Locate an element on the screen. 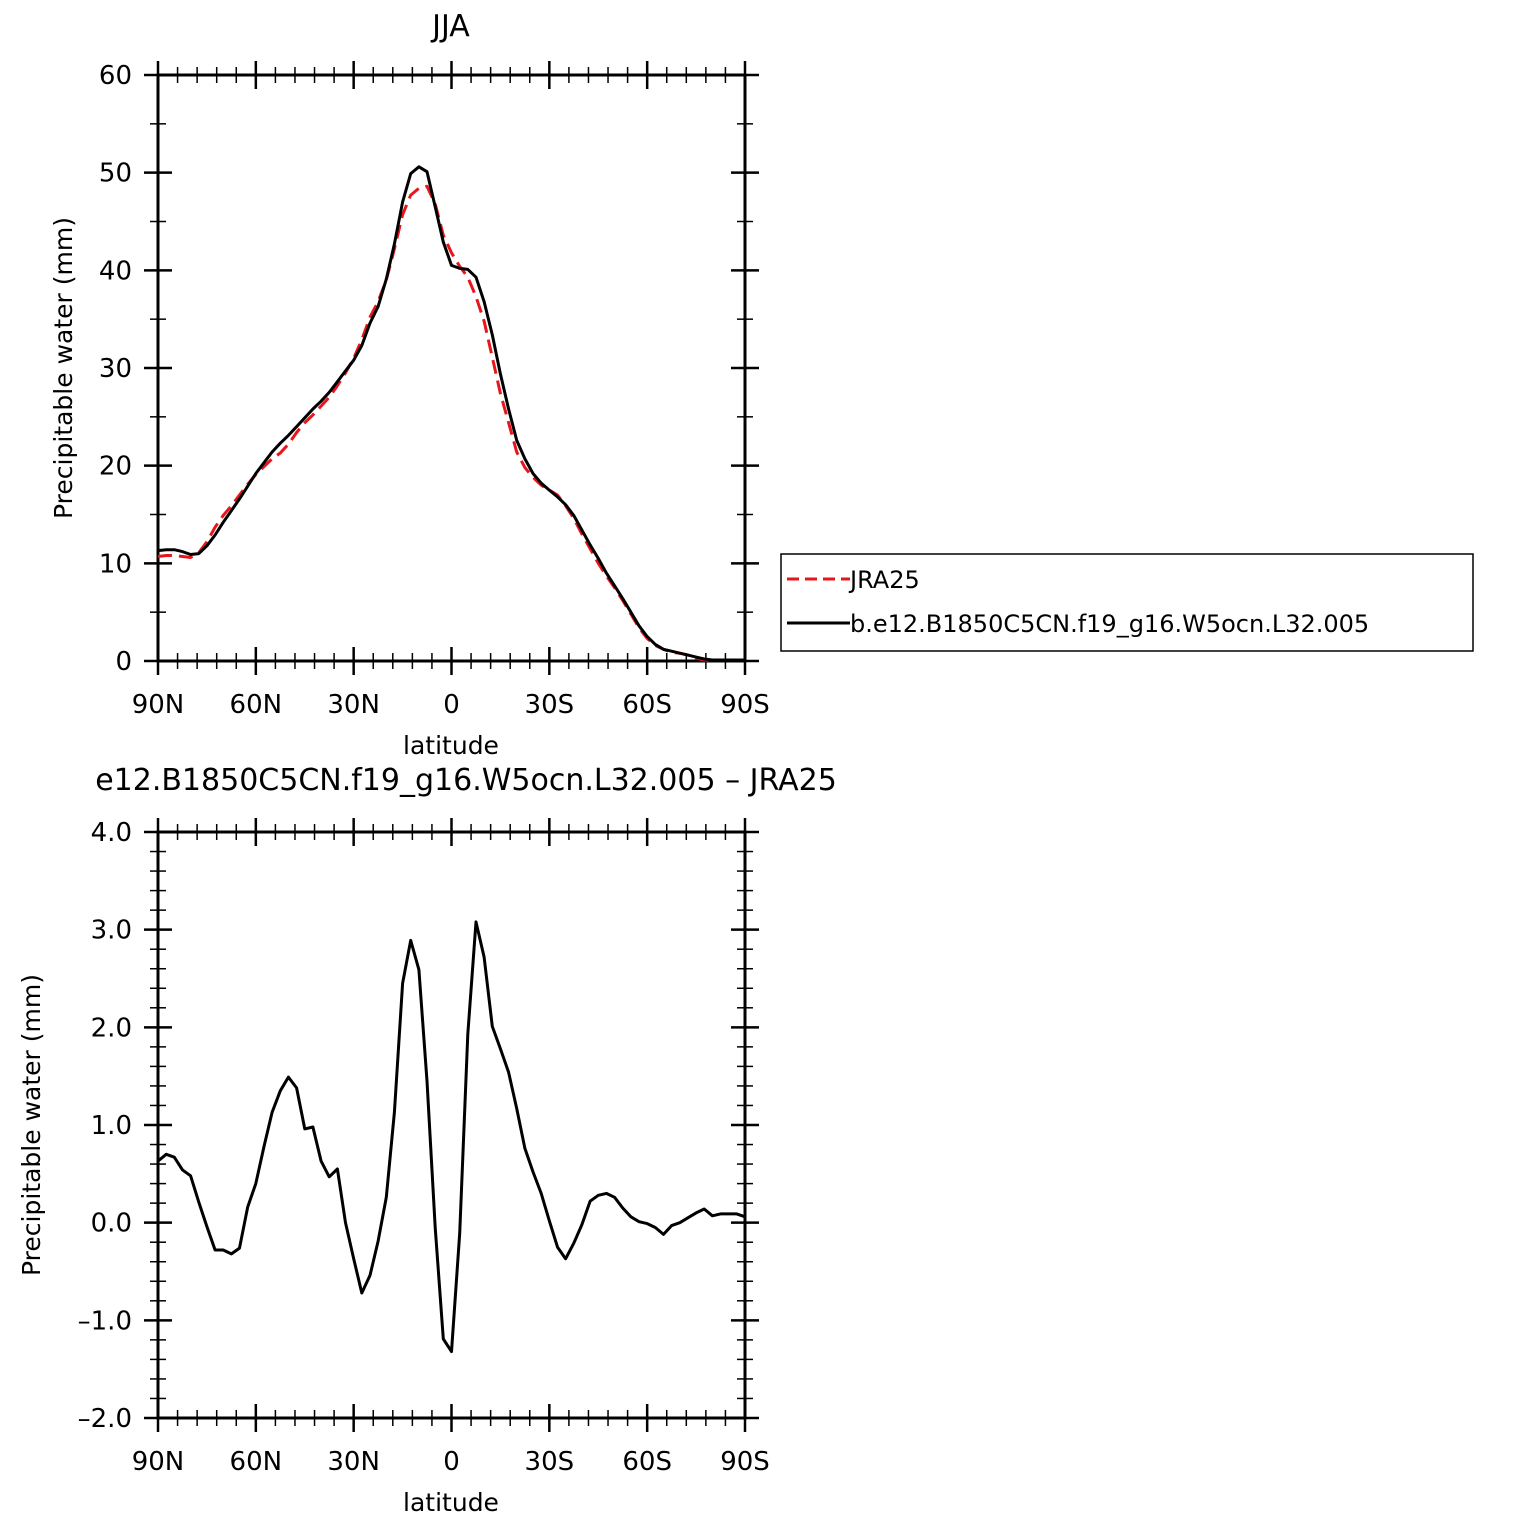 The width and height of the screenshot is (1524, 1524). y-tick-label: 0 is located at coordinates (123, 662).